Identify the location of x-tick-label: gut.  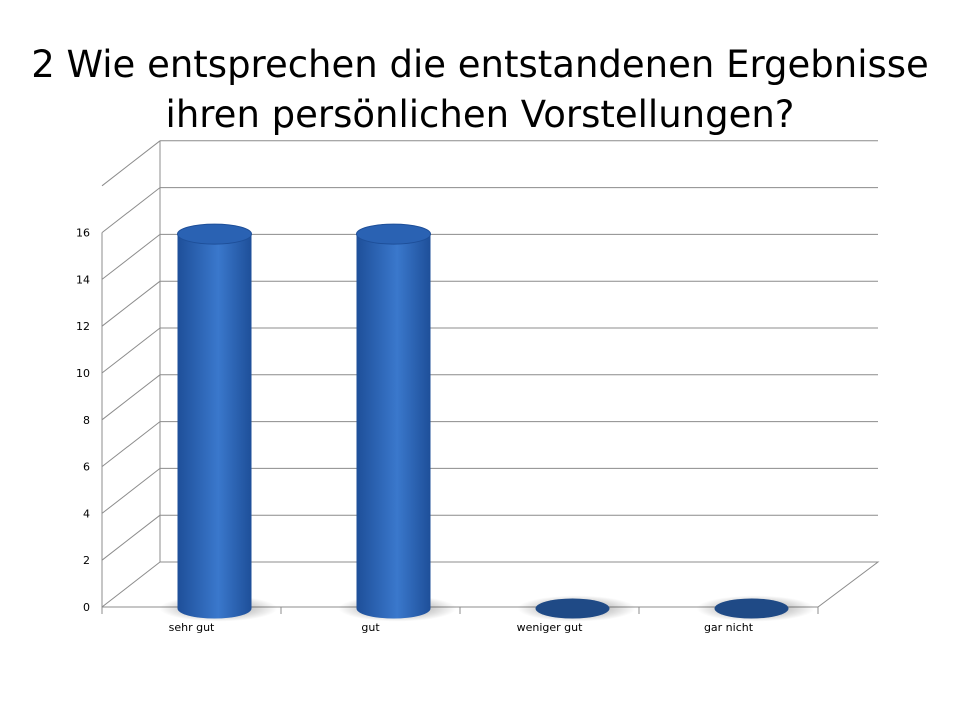
(370, 627).